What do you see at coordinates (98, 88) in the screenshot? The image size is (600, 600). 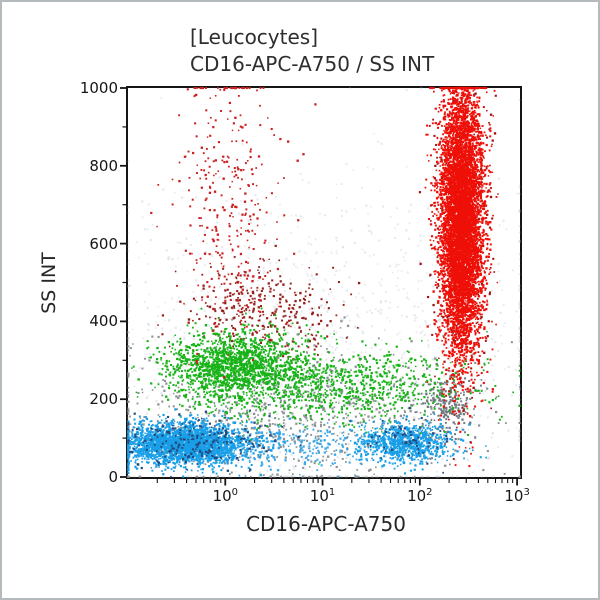 I see `y-tick-label: 1000` at bounding box center [98, 88].